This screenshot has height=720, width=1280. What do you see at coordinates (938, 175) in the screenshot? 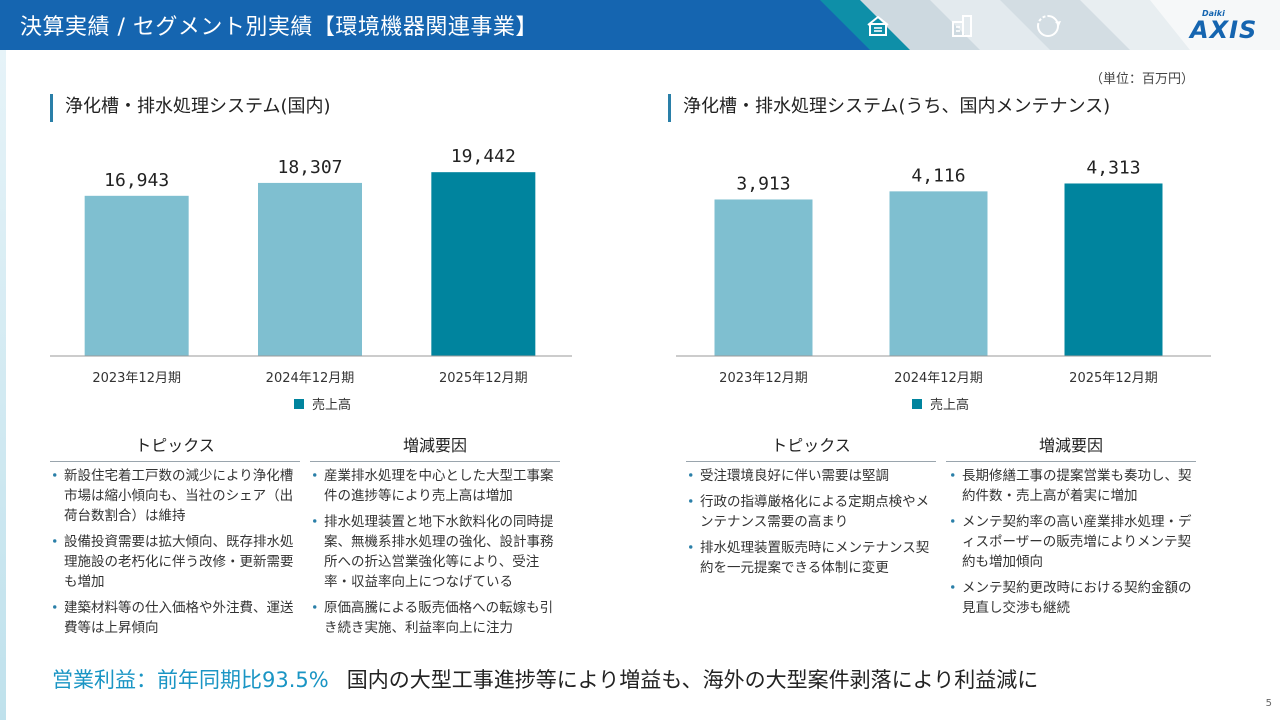
I see `data-label: 4,116` at bounding box center [938, 175].